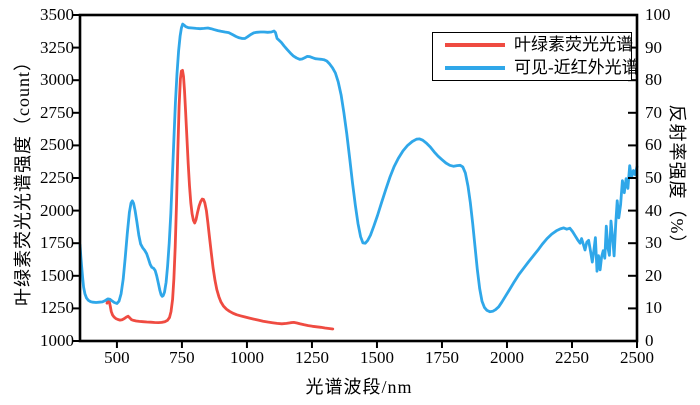 The image size is (700, 405). Describe the element at coordinates (441, 357) in the screenshot. I see `x-tick-label: 1750` at that location.